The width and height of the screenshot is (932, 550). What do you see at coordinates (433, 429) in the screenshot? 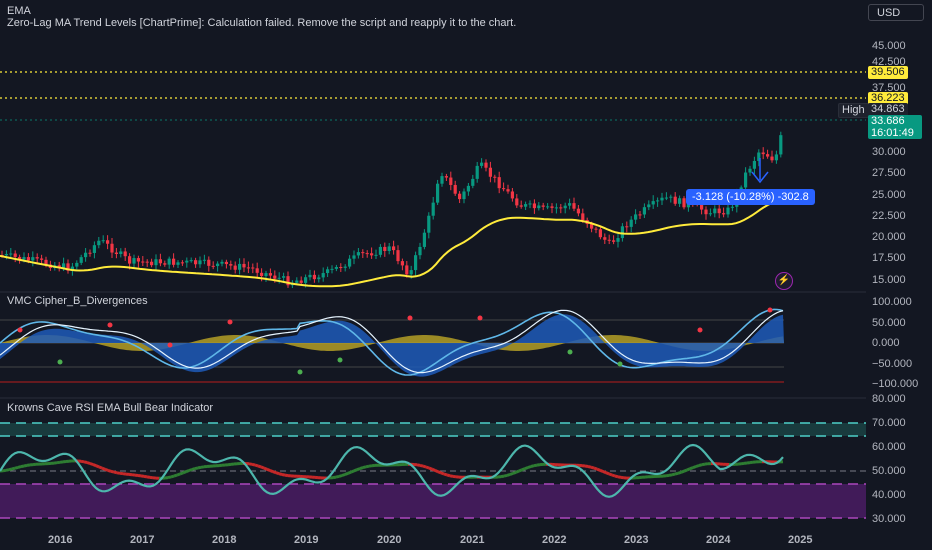
I see `rsi-overbought-zone` at bounding box center [433, 429].